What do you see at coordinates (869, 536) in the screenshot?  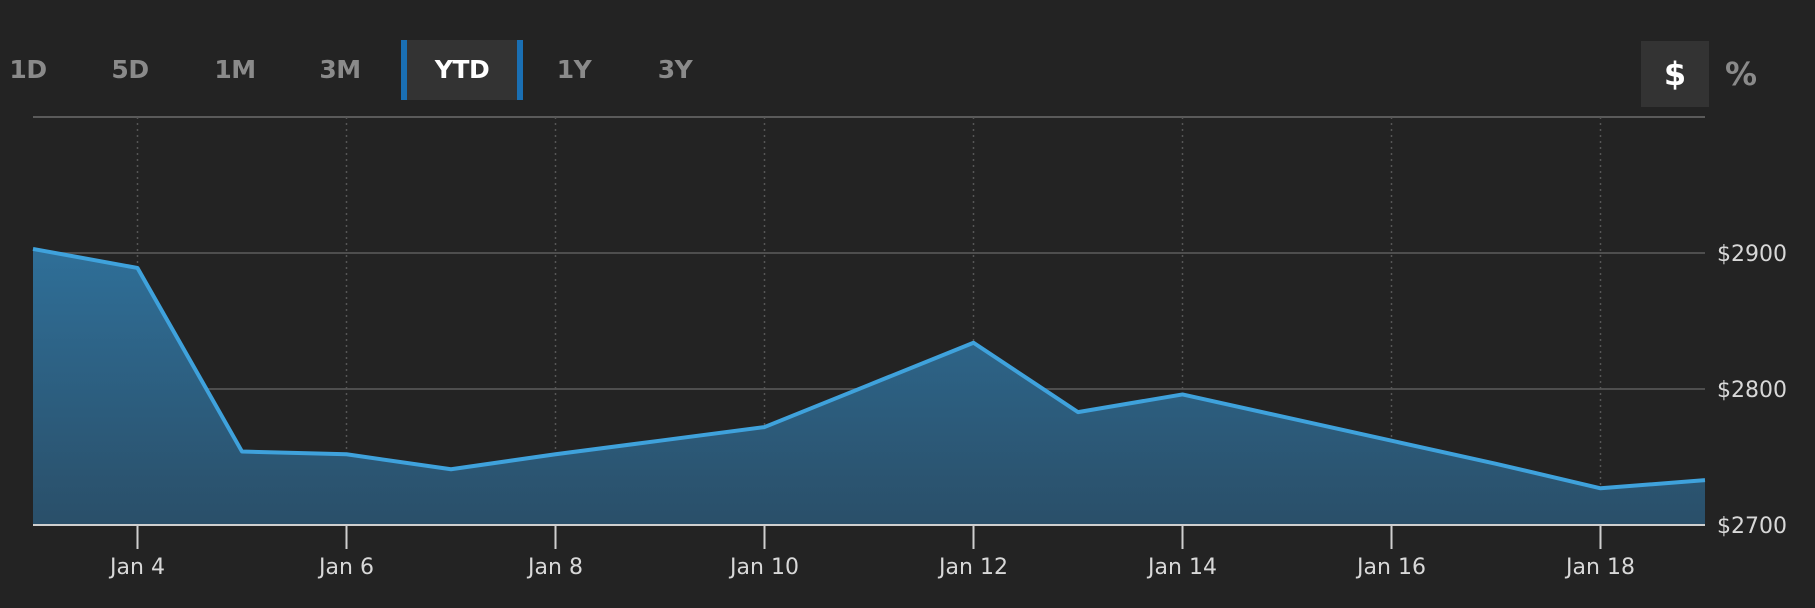 I see `axes` at bounding box center [869, 536].